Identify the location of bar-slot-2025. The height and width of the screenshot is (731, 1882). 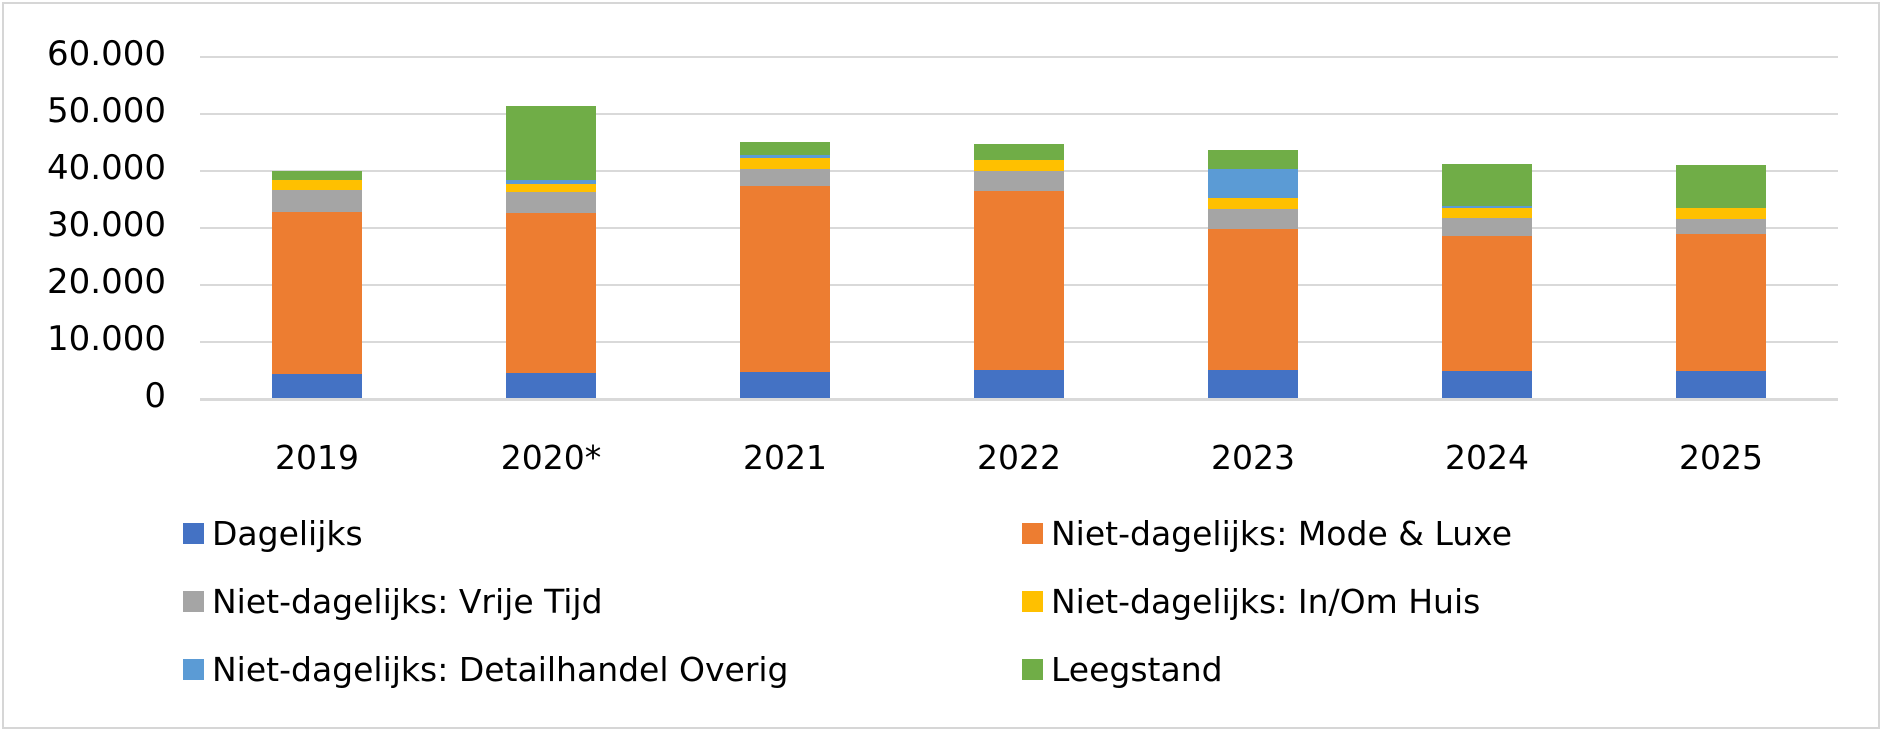
(1721, 227).